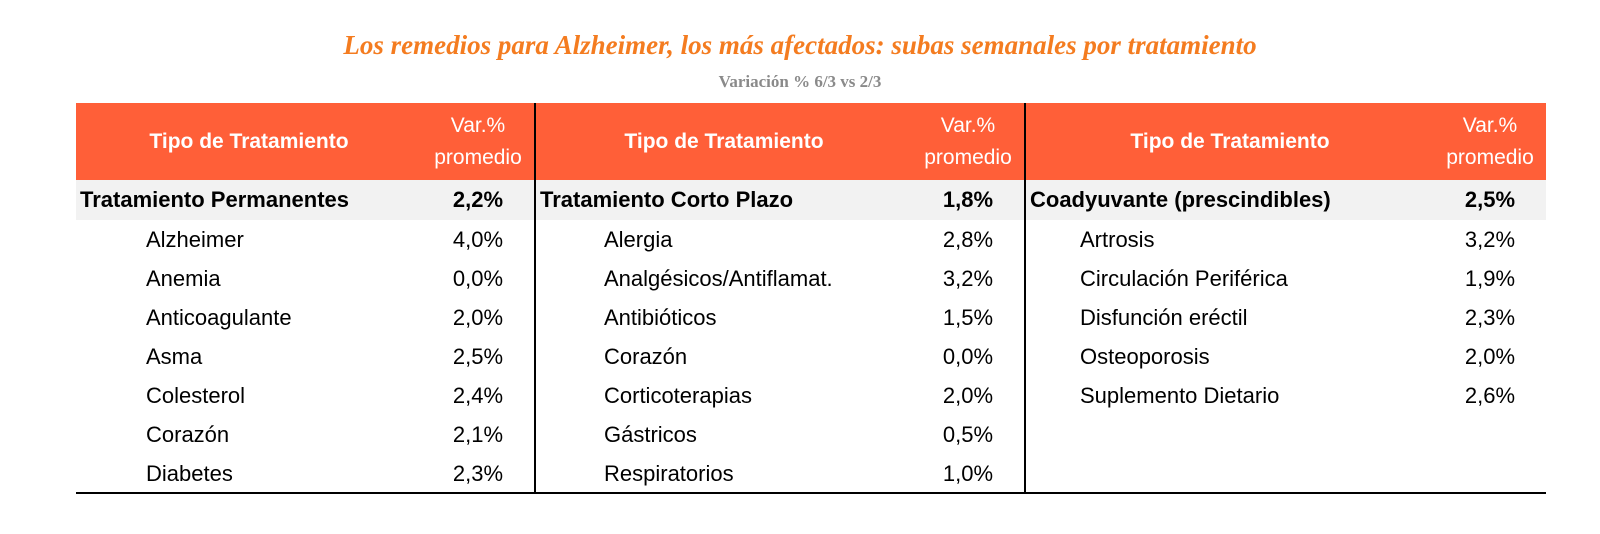 Image resolution: width=1600 pixels, height=534 pixels. Describe the element at coordinates (780, 239) in the screenshot. I see `table-row: Alergia 2,8%` at that location.